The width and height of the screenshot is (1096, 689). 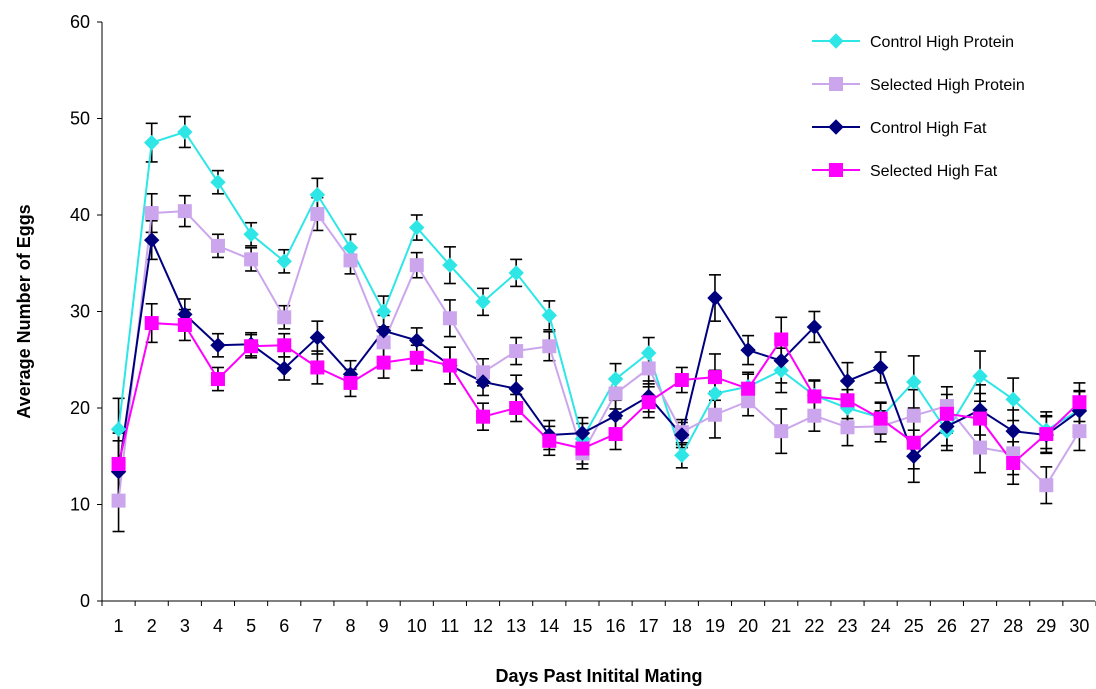 I want to click on x-tick-label: 30, so click(x=1079, y=626).